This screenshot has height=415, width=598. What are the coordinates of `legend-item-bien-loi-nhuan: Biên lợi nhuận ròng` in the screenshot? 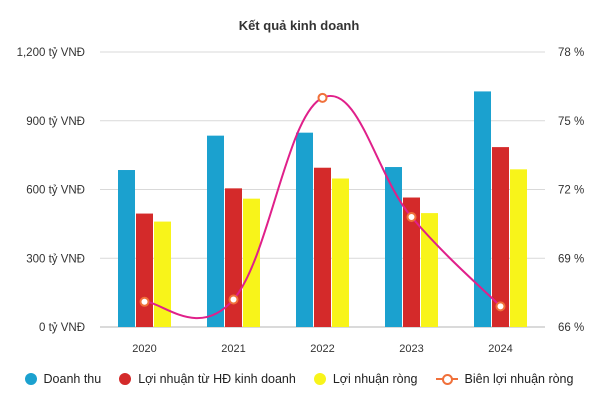 It's located at (504, 379).